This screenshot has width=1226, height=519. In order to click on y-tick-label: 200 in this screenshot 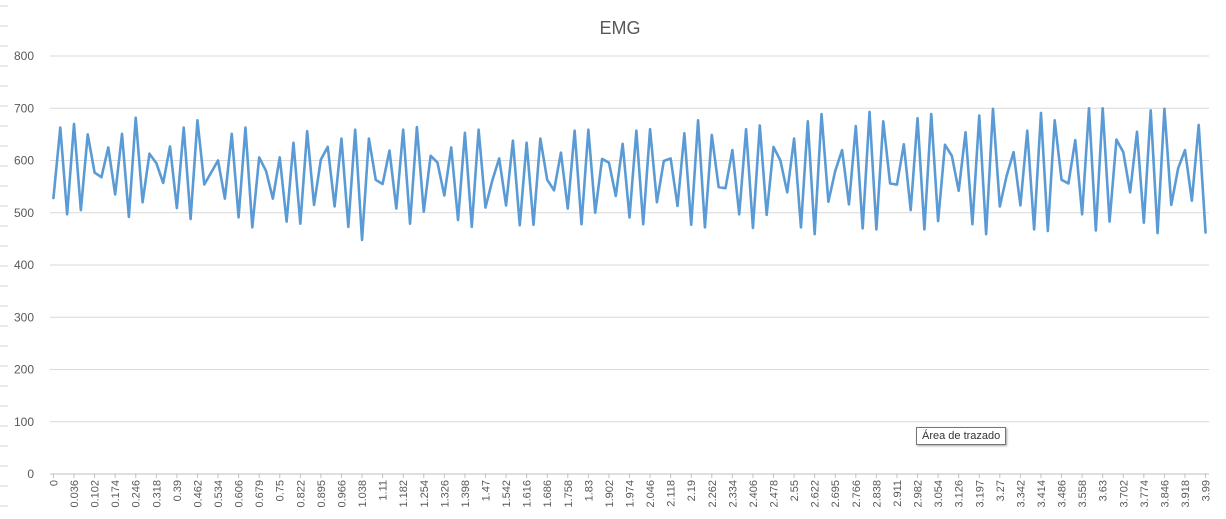, I will do `click(24, 370)`.